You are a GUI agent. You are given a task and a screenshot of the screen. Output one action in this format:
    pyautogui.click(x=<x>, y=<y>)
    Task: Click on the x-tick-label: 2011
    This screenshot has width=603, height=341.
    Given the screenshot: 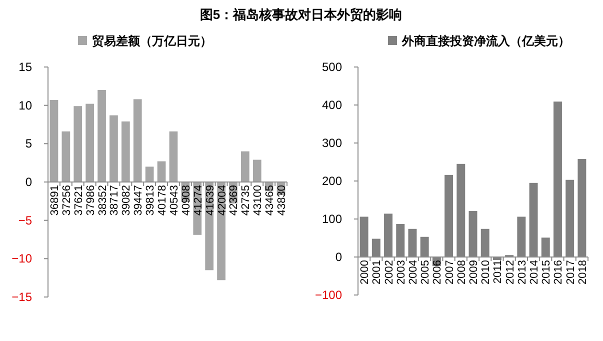 What is the action you would take?
    pyautogui.click(x=498, y=272)
    